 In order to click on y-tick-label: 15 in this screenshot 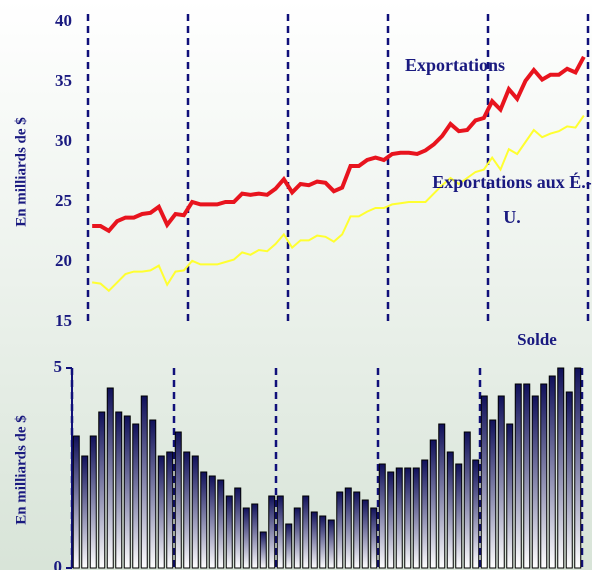, I will do `click(63, 320)`.